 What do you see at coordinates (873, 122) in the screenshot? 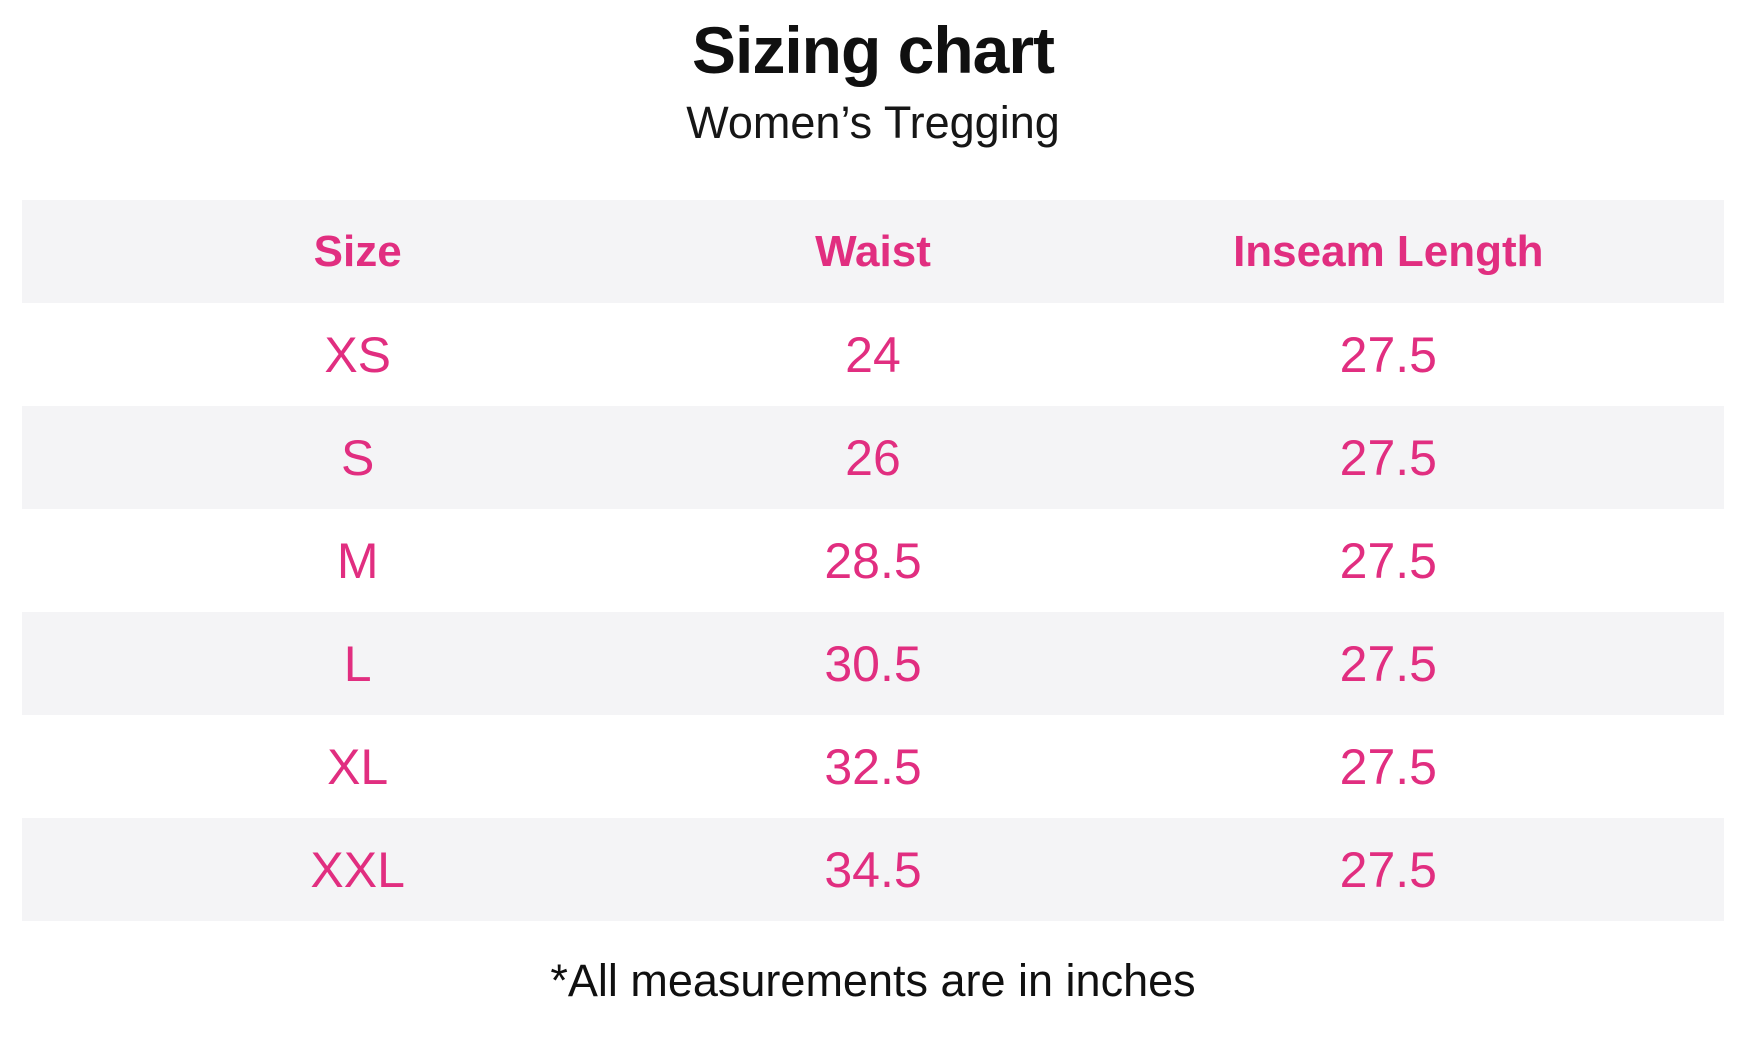
I see `page-subtitle: Women’s Tregging` at bounding box center [873, 122].